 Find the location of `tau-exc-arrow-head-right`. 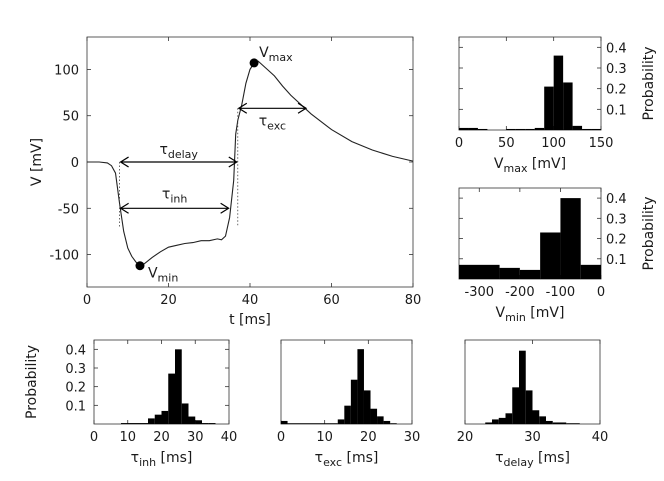

tau-exc-arrow-head-right is located at coordinates (302, 108).